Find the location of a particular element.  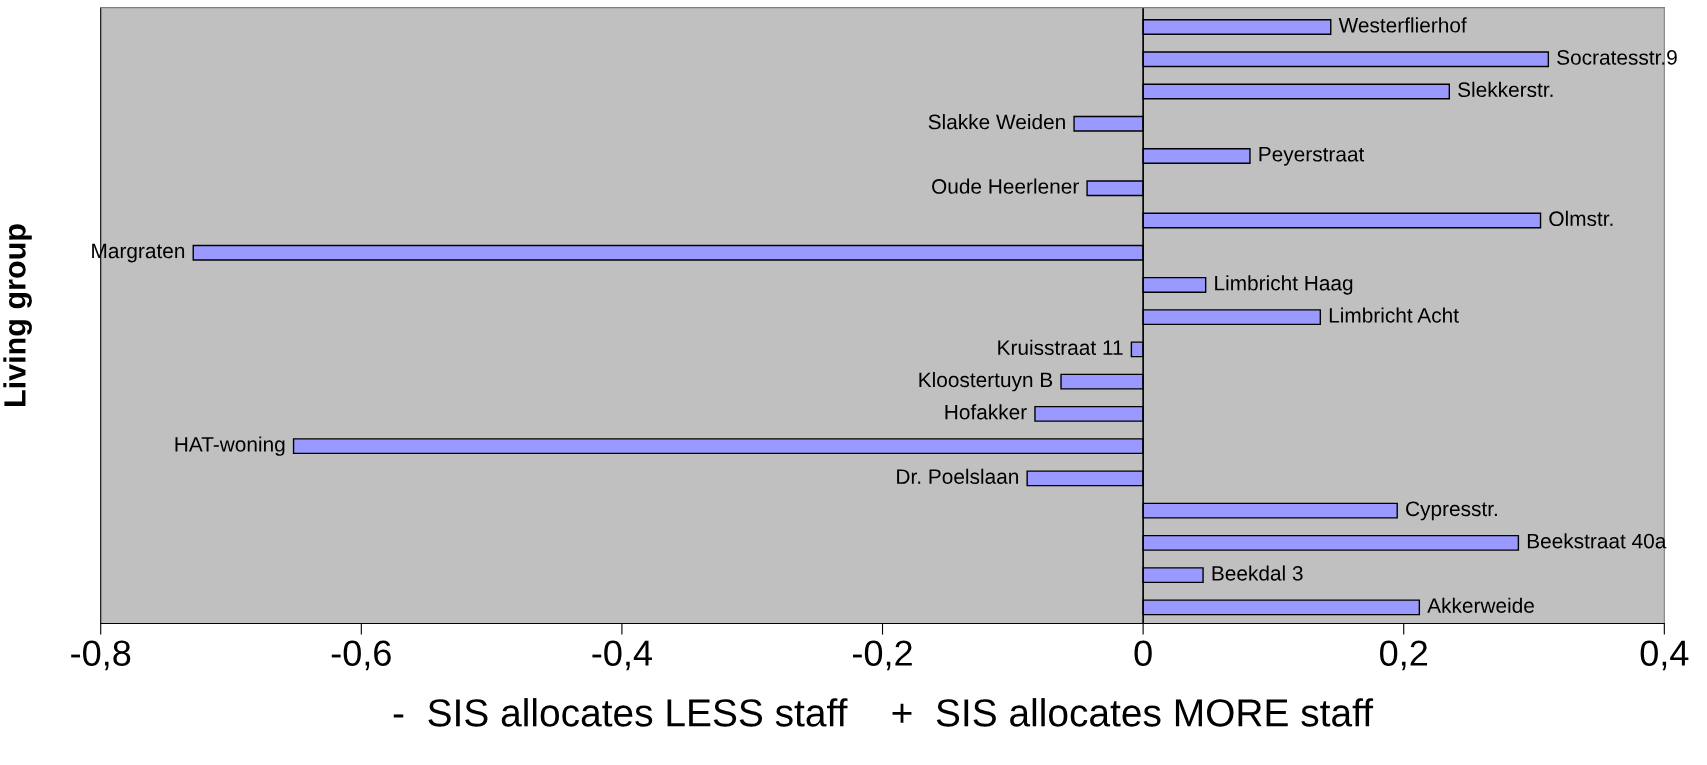

y-tick-label: Oude Heerlener is located at coordinates (1005, 186).